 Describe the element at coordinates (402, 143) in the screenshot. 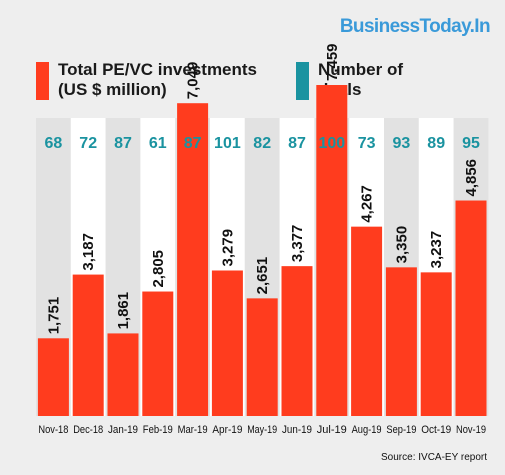

I see `deal-count-label: 93` at that location.